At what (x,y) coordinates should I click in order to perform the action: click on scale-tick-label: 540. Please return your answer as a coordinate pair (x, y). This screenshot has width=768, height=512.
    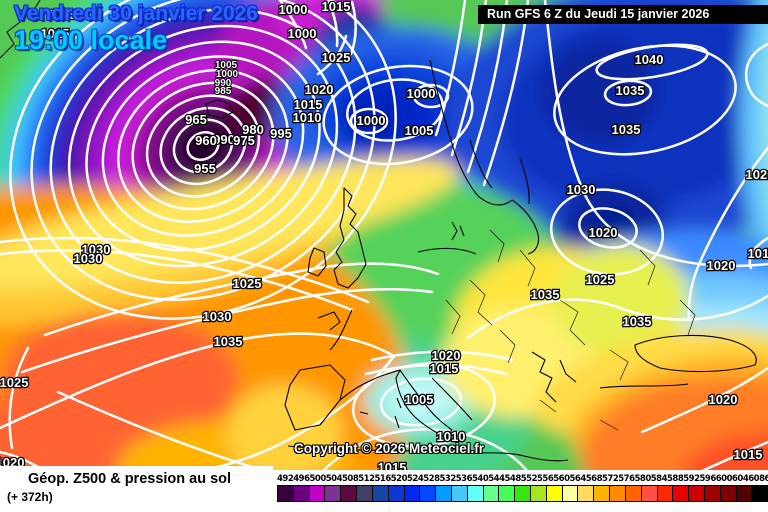
    Looking at the image, I should click on (480, 479).